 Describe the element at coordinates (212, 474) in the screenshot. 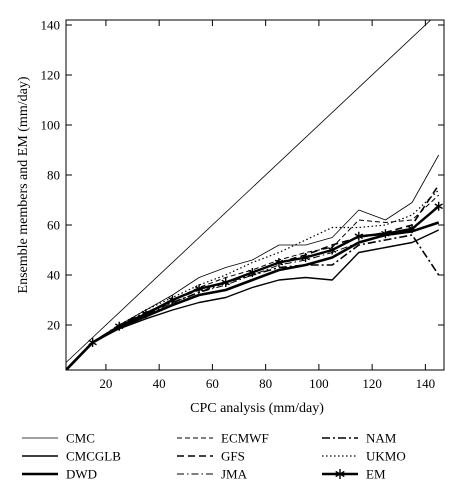

I see `legend-item-jma: JMA` at that location.